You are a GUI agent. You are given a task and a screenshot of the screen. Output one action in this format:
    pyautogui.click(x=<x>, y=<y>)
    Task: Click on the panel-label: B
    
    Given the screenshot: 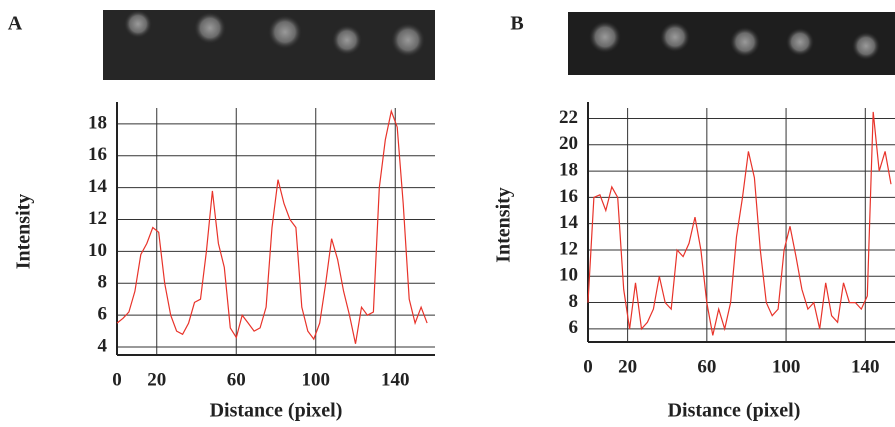 What is the action you would take?
    pyautogui.click(x=516, y=24)
    